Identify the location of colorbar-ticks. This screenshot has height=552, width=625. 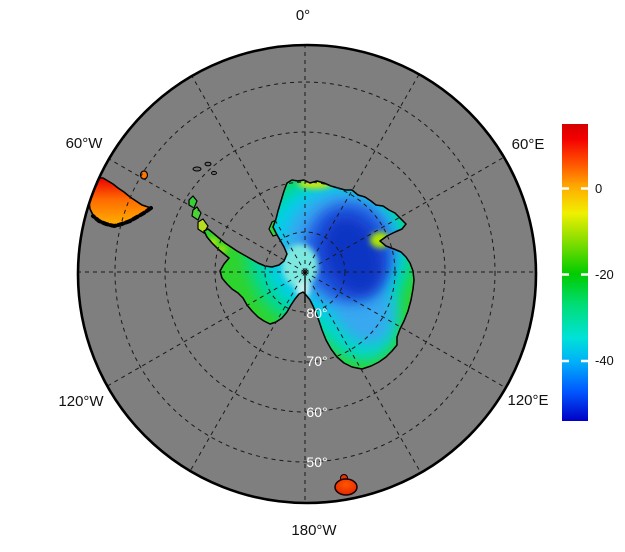
(575, 275).